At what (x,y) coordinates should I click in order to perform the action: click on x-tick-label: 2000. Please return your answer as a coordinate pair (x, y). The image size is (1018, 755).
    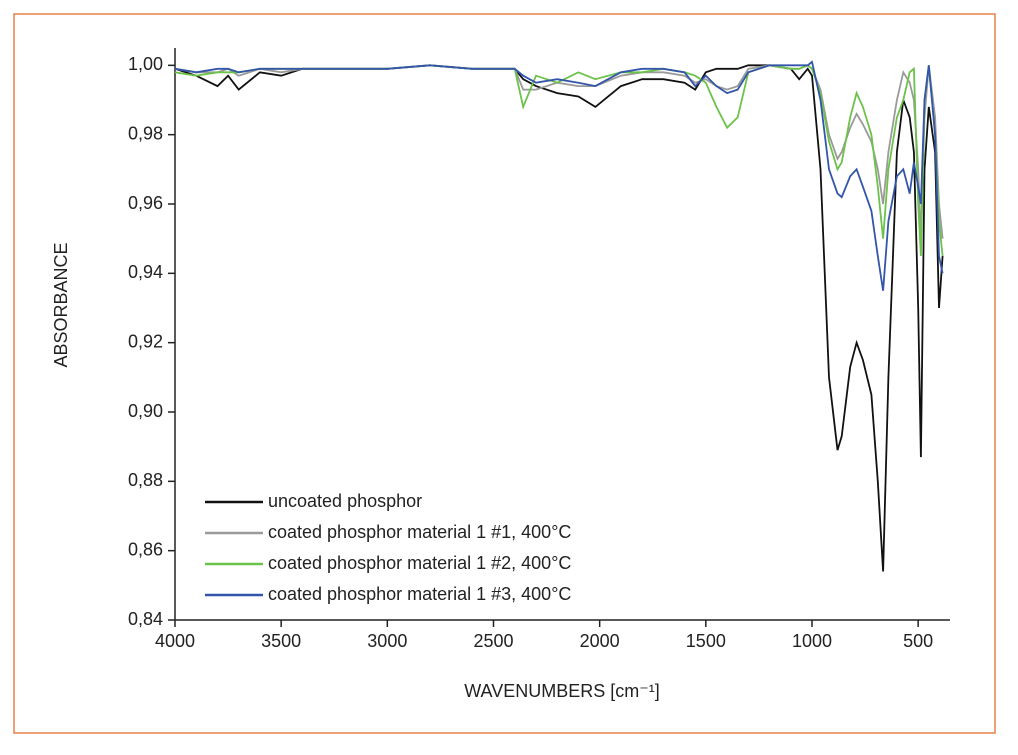
    Looking at the image, I should click on (600, 641).